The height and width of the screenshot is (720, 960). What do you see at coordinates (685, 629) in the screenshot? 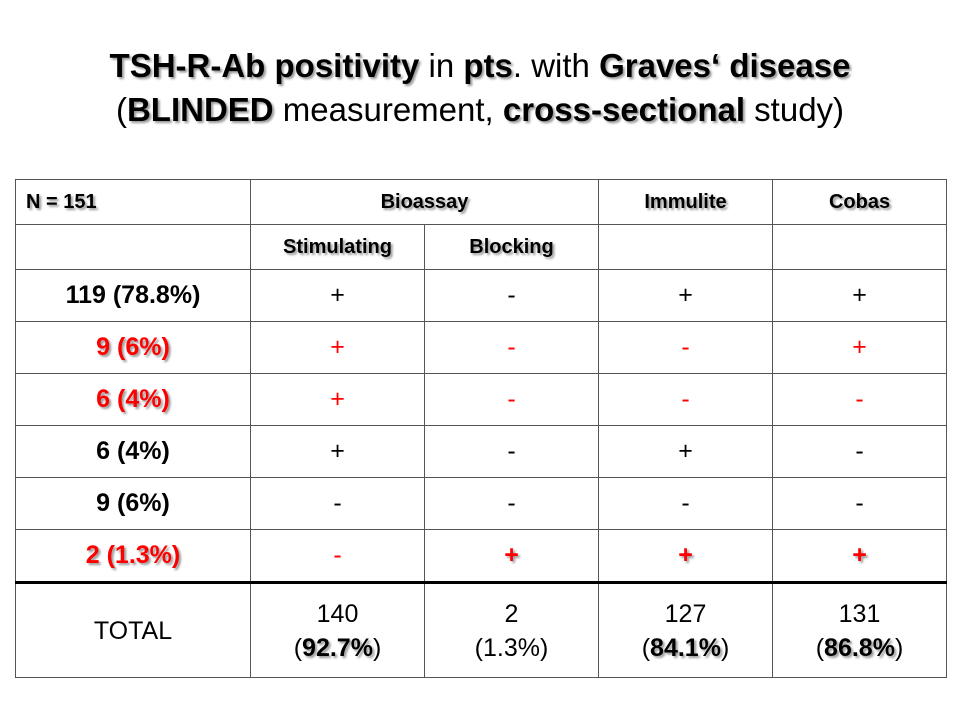
I see `total-cell: 127 (84.1%)` at bounding box center [685, 629].